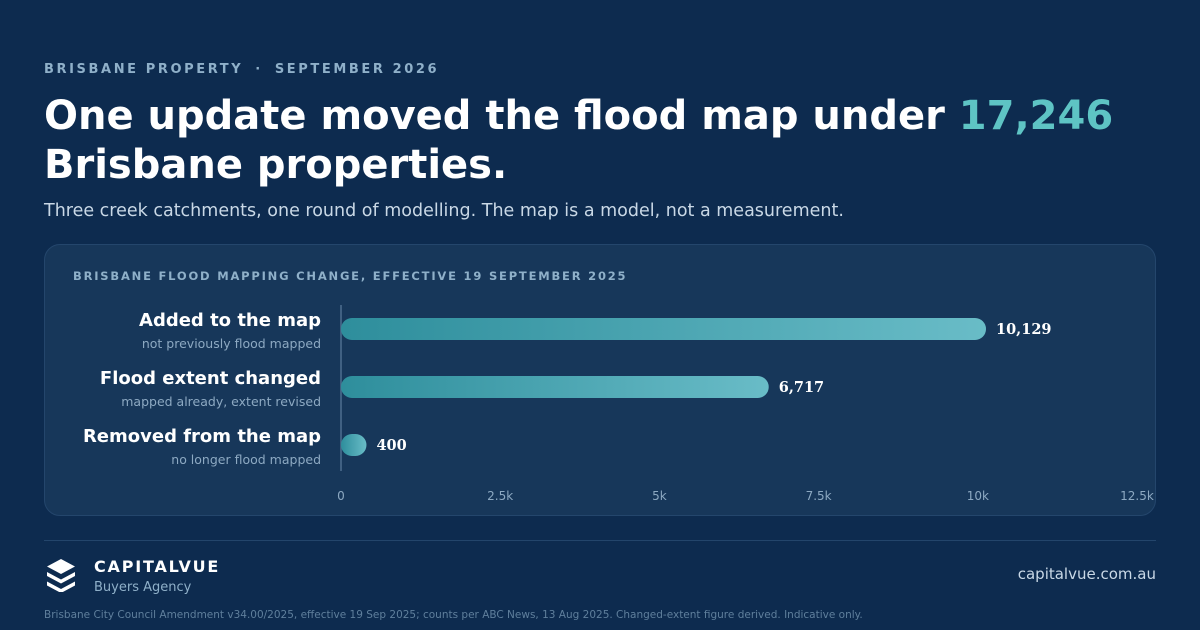 Image resolution: width=1200 pixels, height=630 pixels. Describe the element at coordinates (801, 387) in the screenshot. I see `value-label: 6,717` at that location.